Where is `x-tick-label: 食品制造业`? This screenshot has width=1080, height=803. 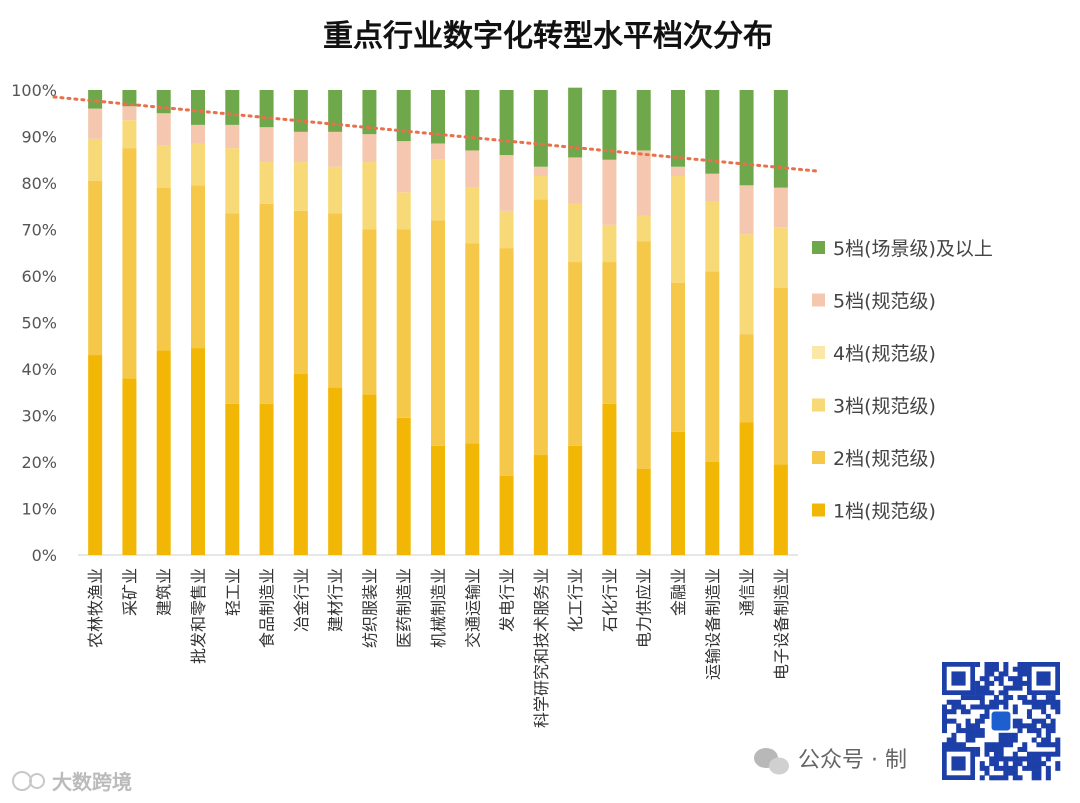
x-tick-label: 食品制造业 is located at coordinates (267, 608).